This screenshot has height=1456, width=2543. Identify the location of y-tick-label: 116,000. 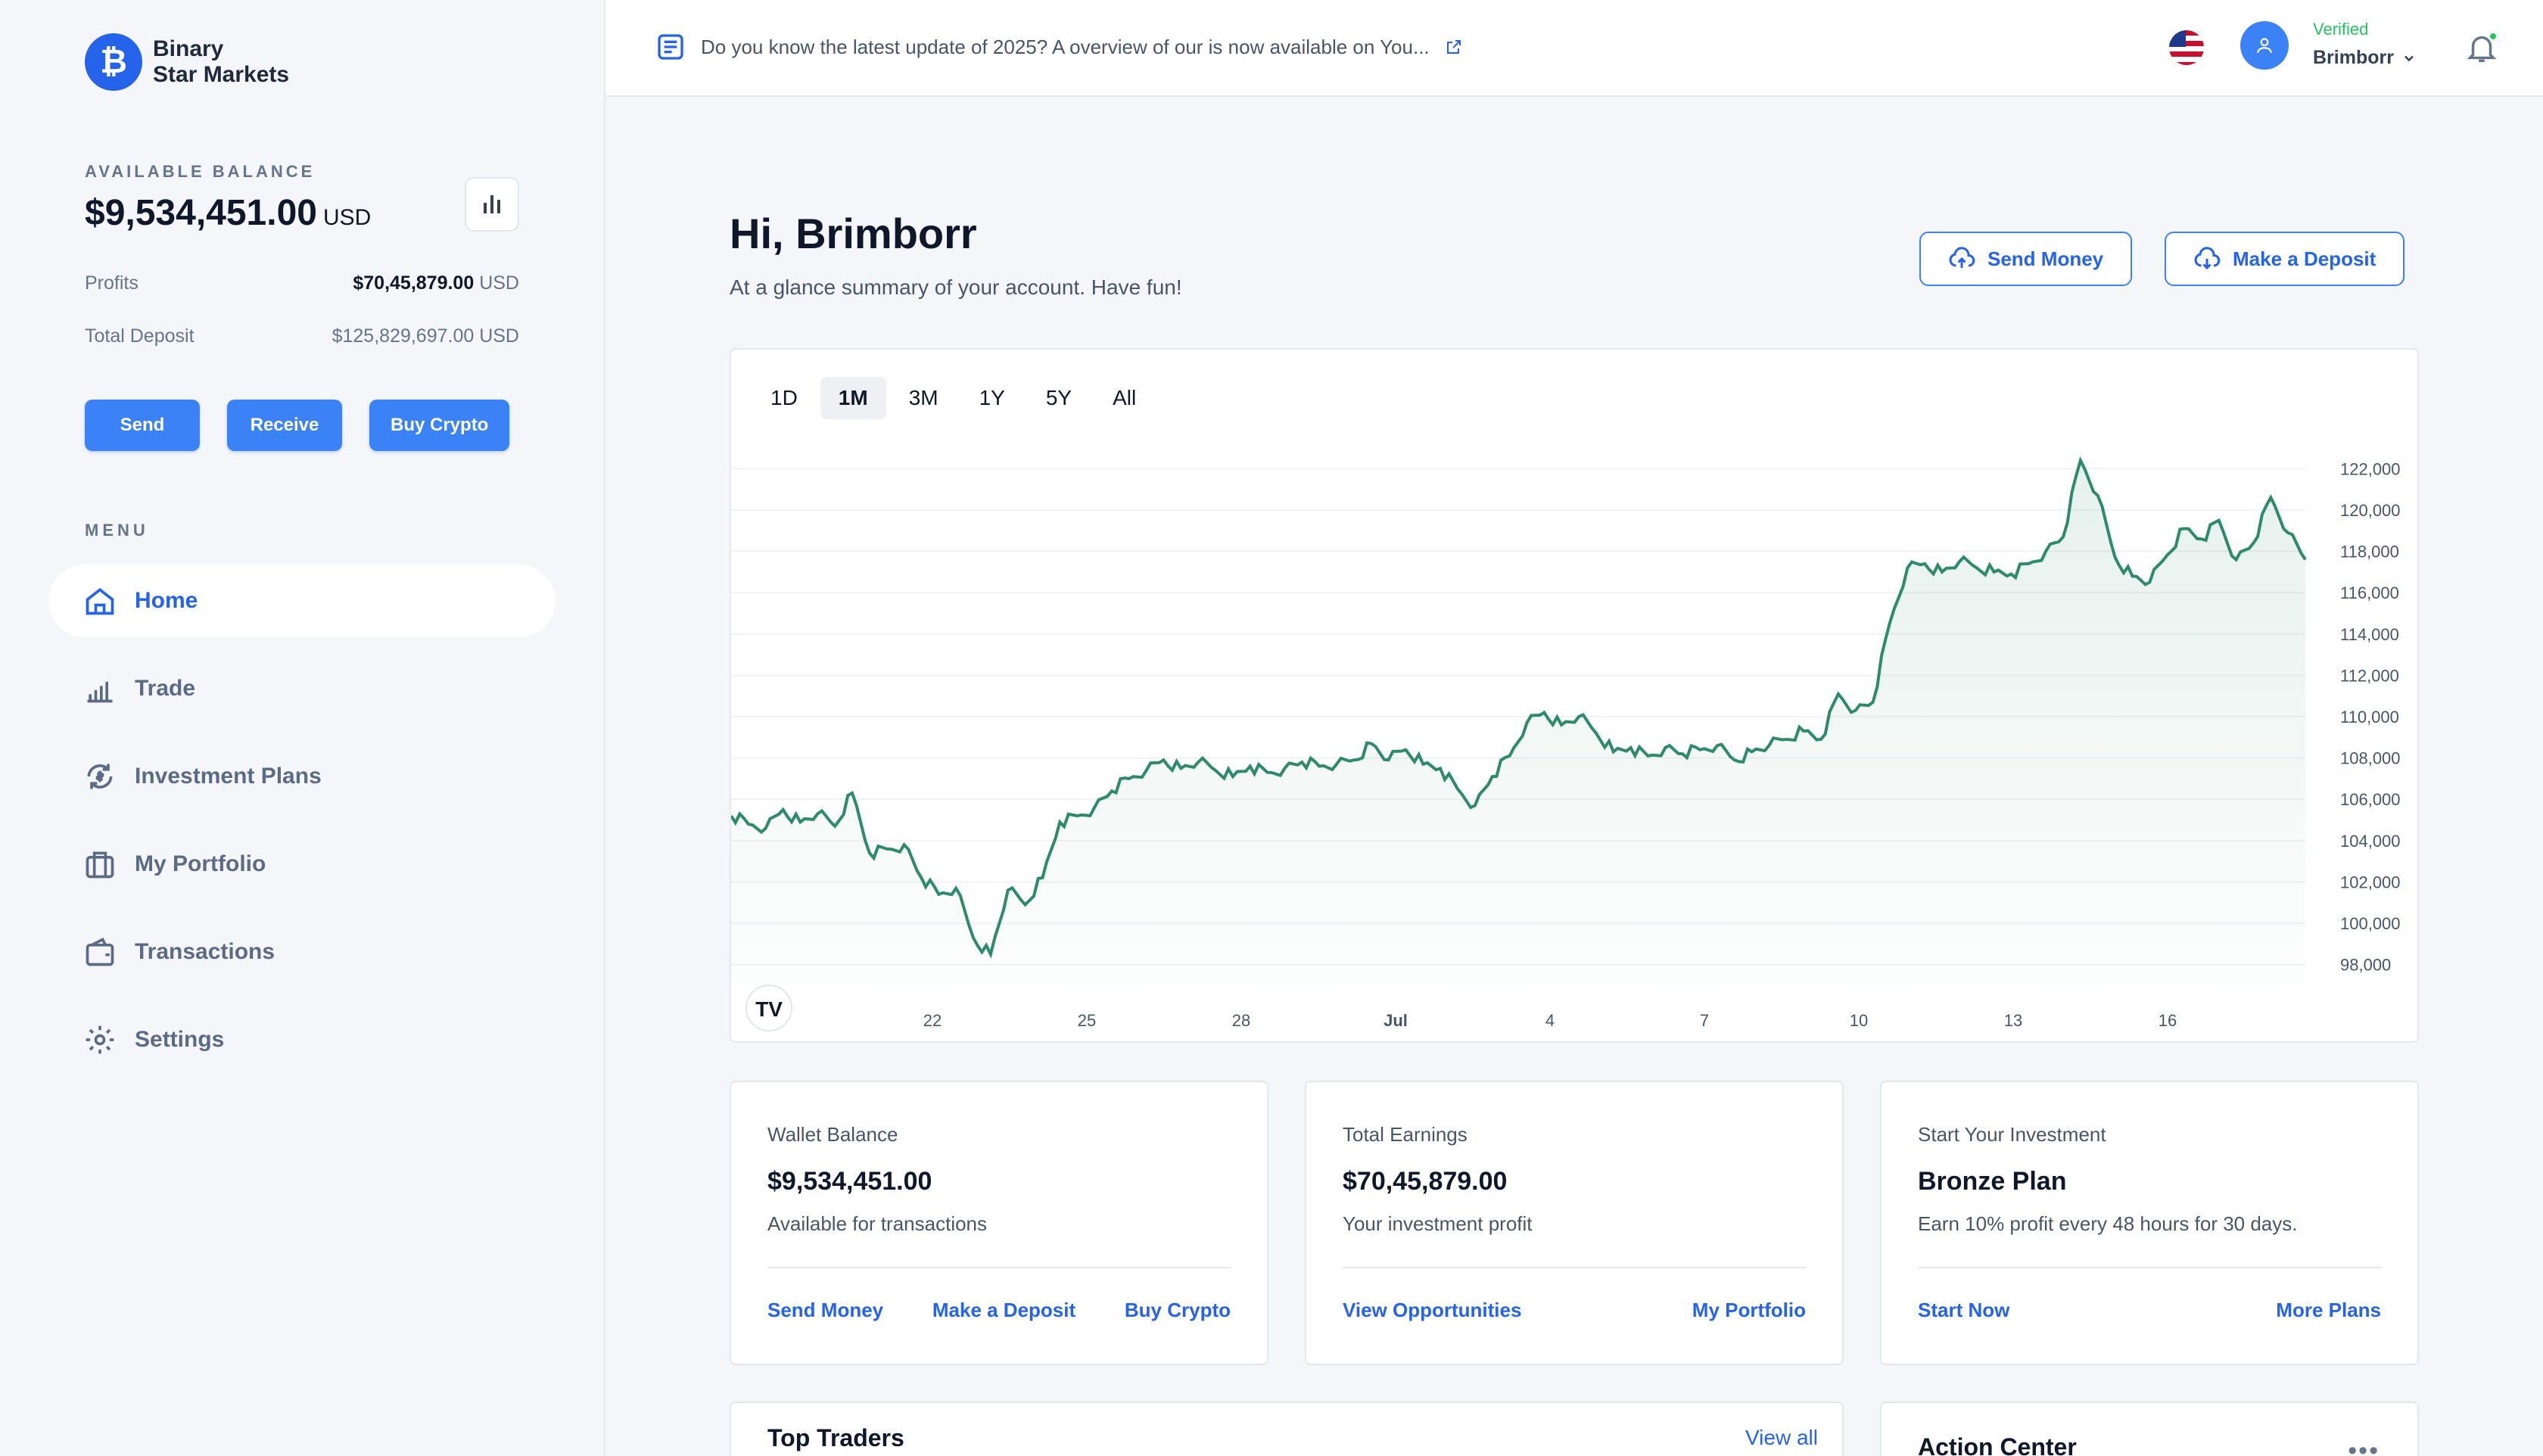
(2369, 592).